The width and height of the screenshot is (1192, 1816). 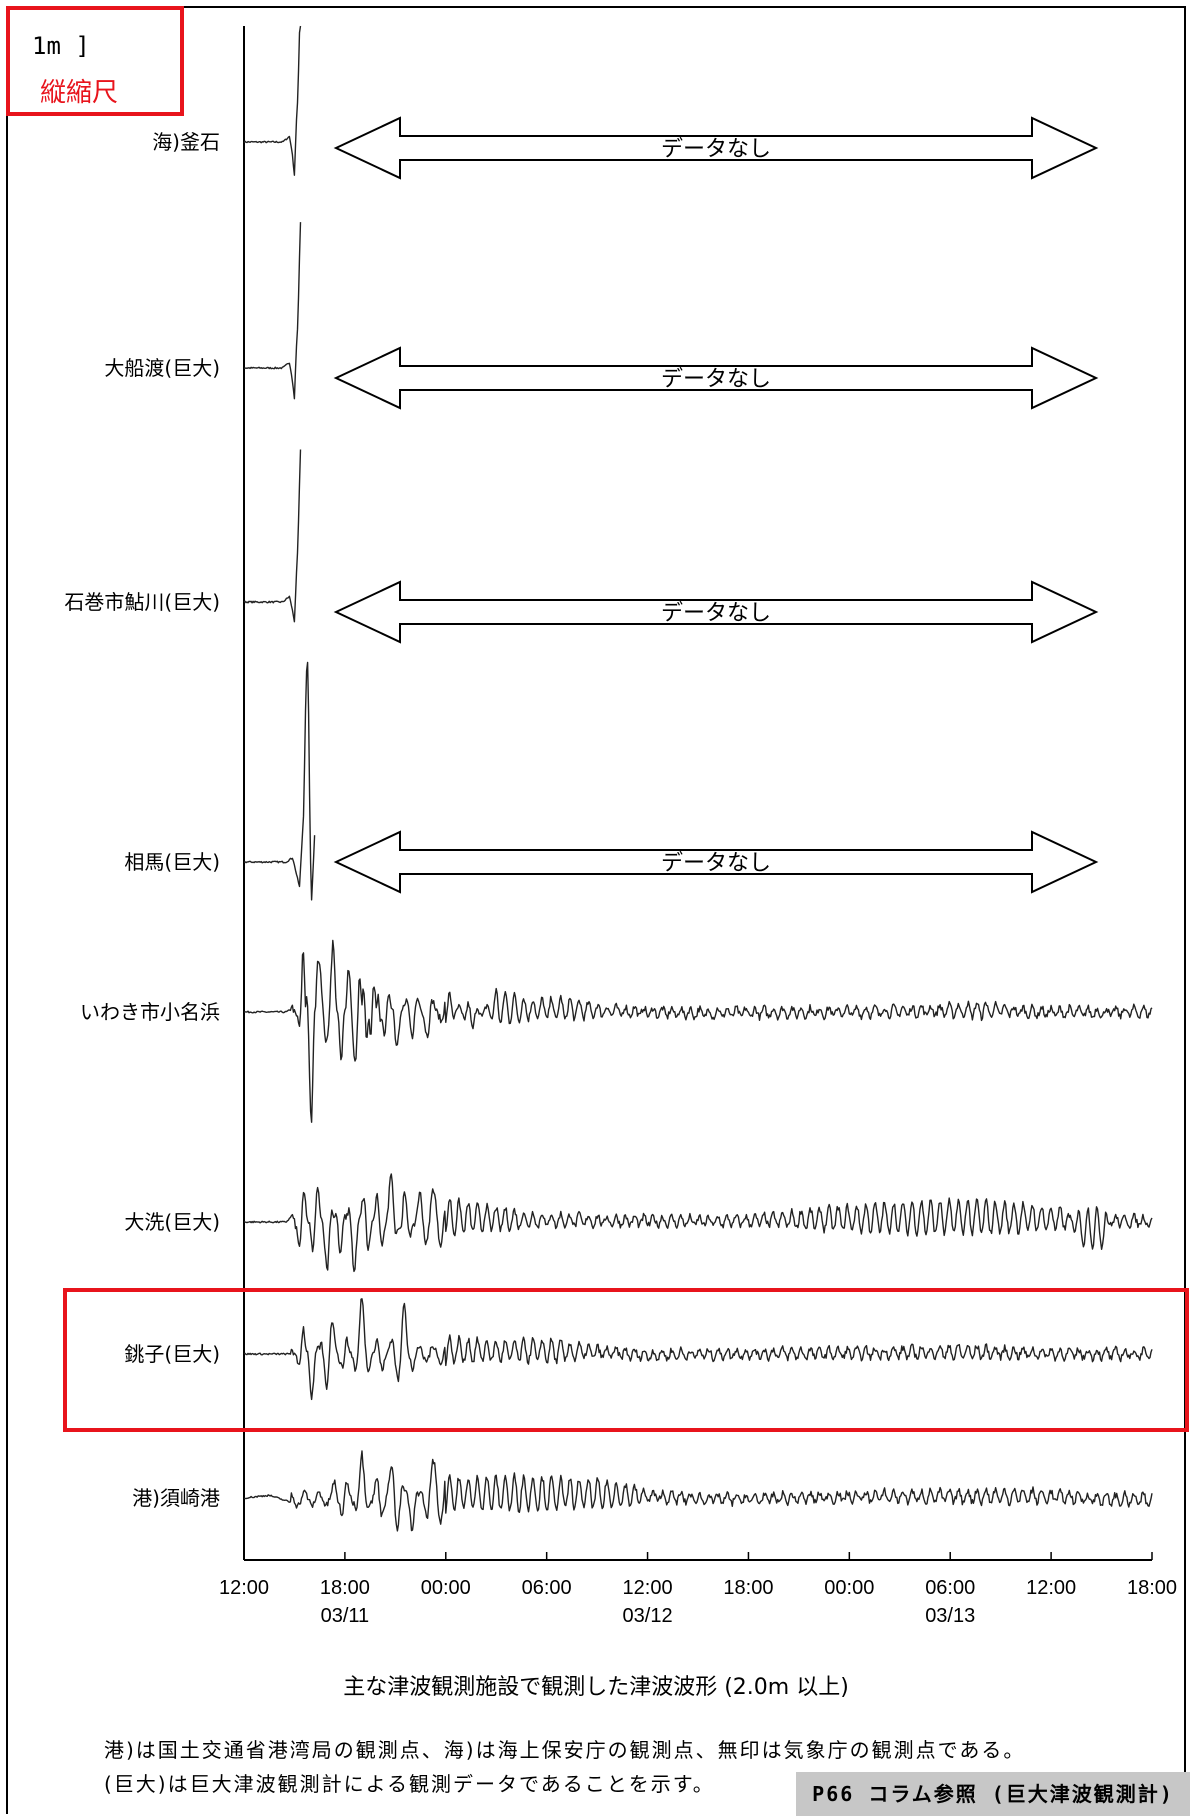 I want to click on figure-caption: 主な津波観測施設で観測した津波波形 (2.0m 以上), so click(x=596, y=1687).